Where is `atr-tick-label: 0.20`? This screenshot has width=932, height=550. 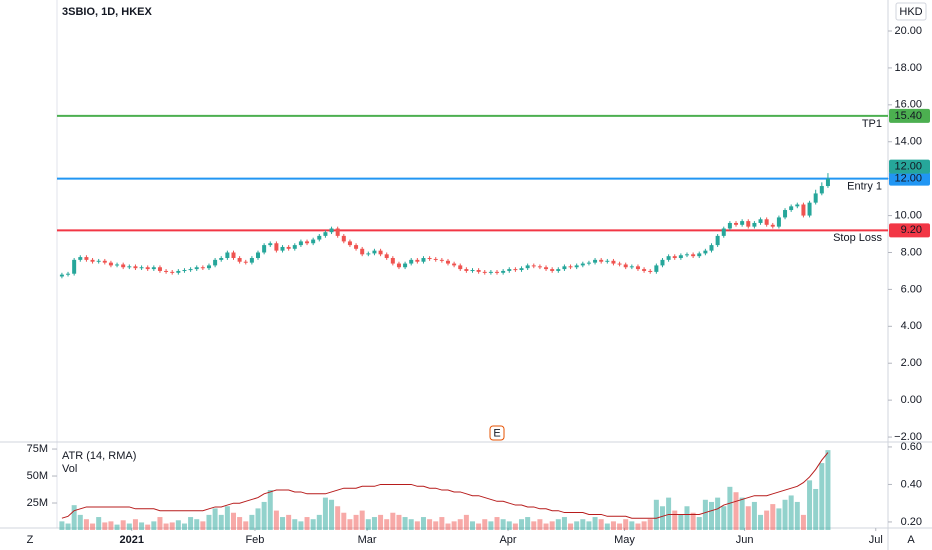 atr-tick-label: 0.20 is located at coordinates (911, 522).